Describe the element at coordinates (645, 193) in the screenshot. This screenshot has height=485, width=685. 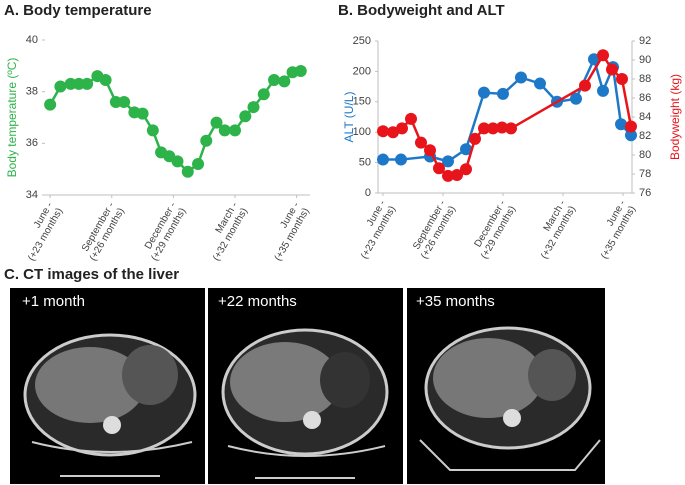
I see `y2-tick-label: 76` at that location.